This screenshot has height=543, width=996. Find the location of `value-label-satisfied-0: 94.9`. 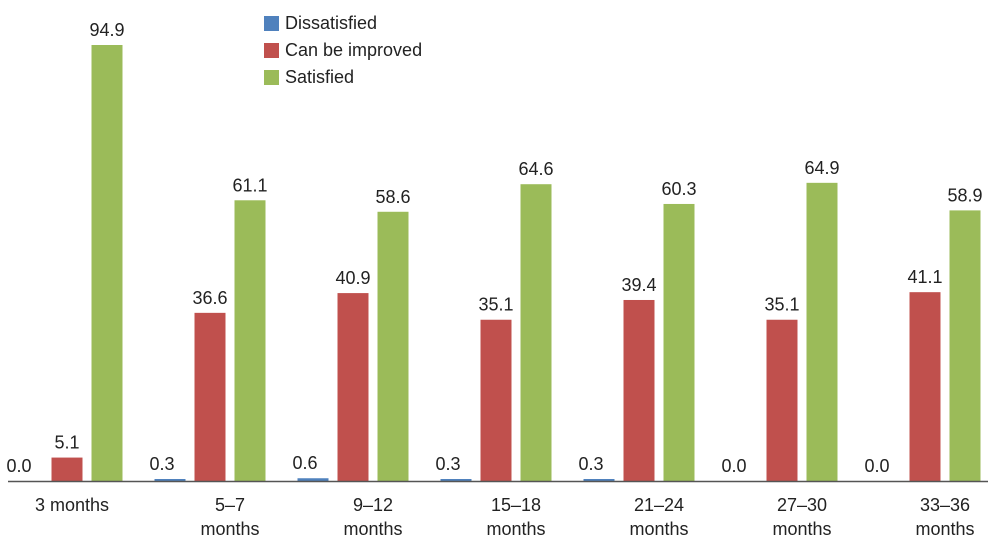

value-label-satisfied-0: 94.9 is located at coordinates (106, 30).